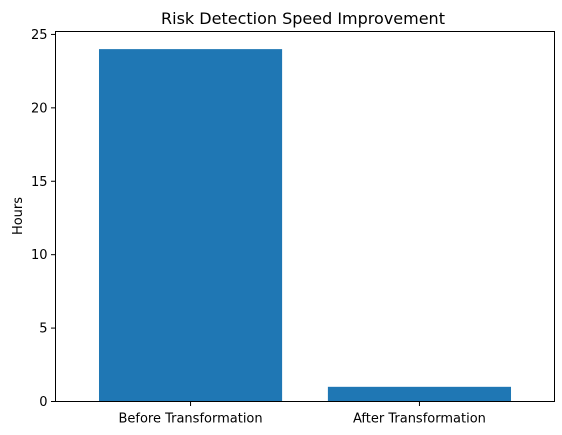  Describe the element at coordinates (39, 182) in the screenshot. I see `y-tick-label: 15` at that location.